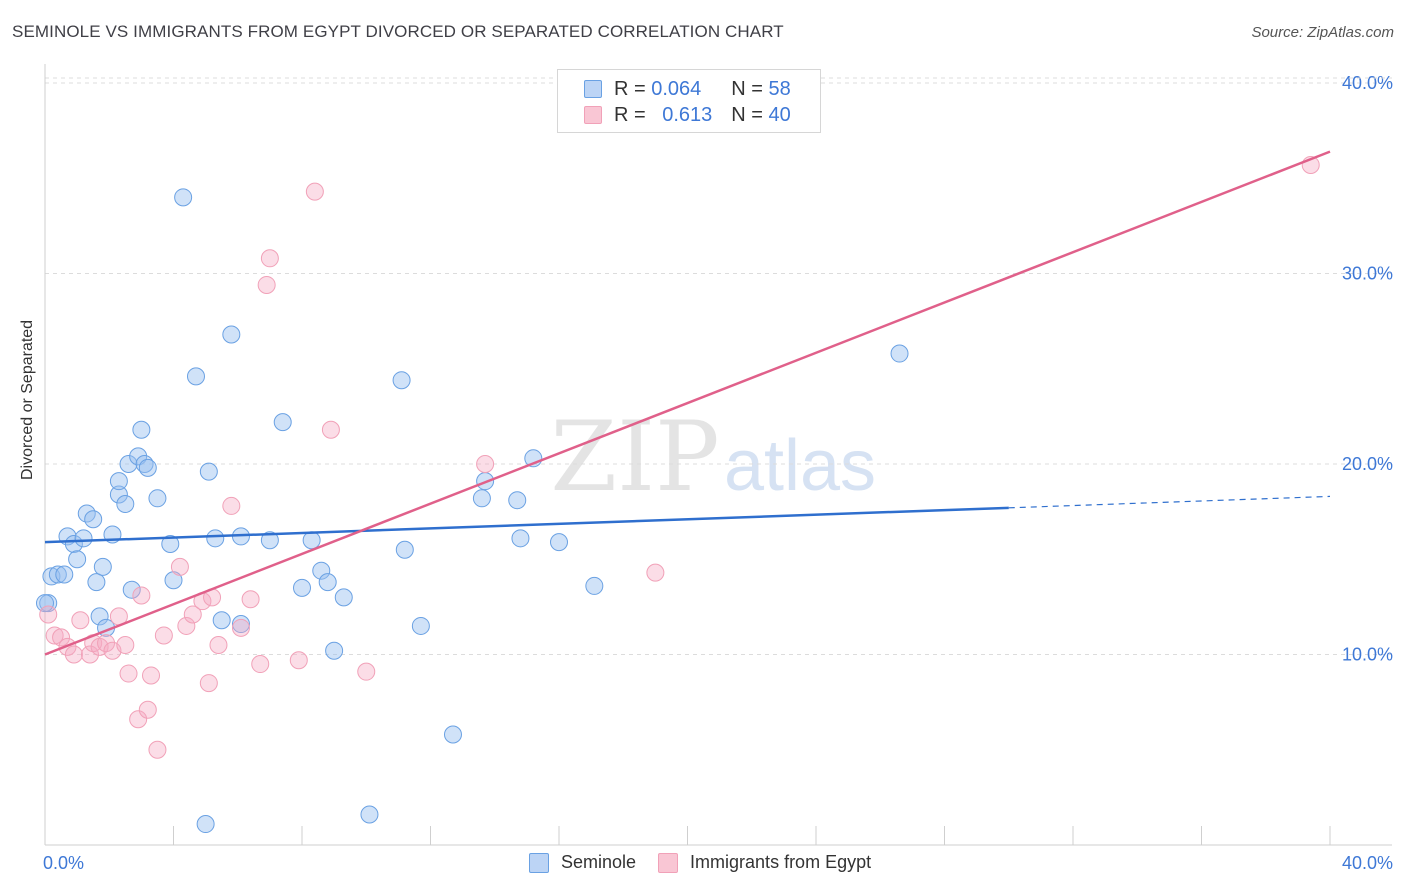  Describe the element at coordinates (687, 89) in the screenshot. I see `legend-row-seminole: R = 0.064 N = 58` at that location.